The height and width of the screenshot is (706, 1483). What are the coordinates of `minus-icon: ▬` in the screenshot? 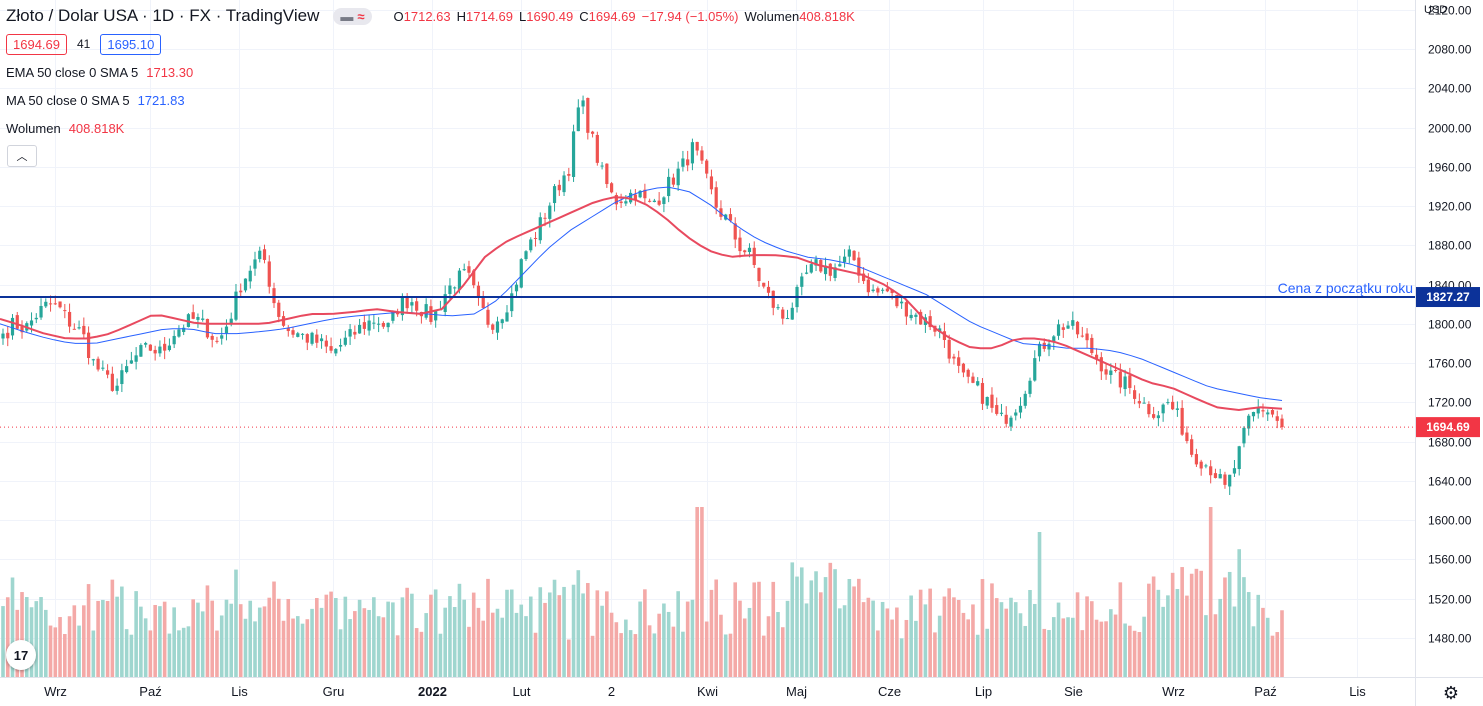 It's located at (347, 16).